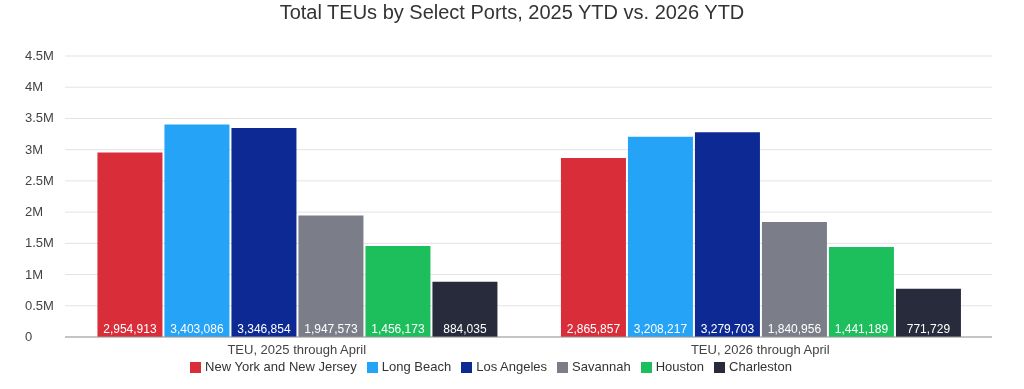 This screenshot has width=1024, height=389. Describe the element at coordinates (39, 305) in the screenshot. I see `y-tick-label: 0.5M` at that location.